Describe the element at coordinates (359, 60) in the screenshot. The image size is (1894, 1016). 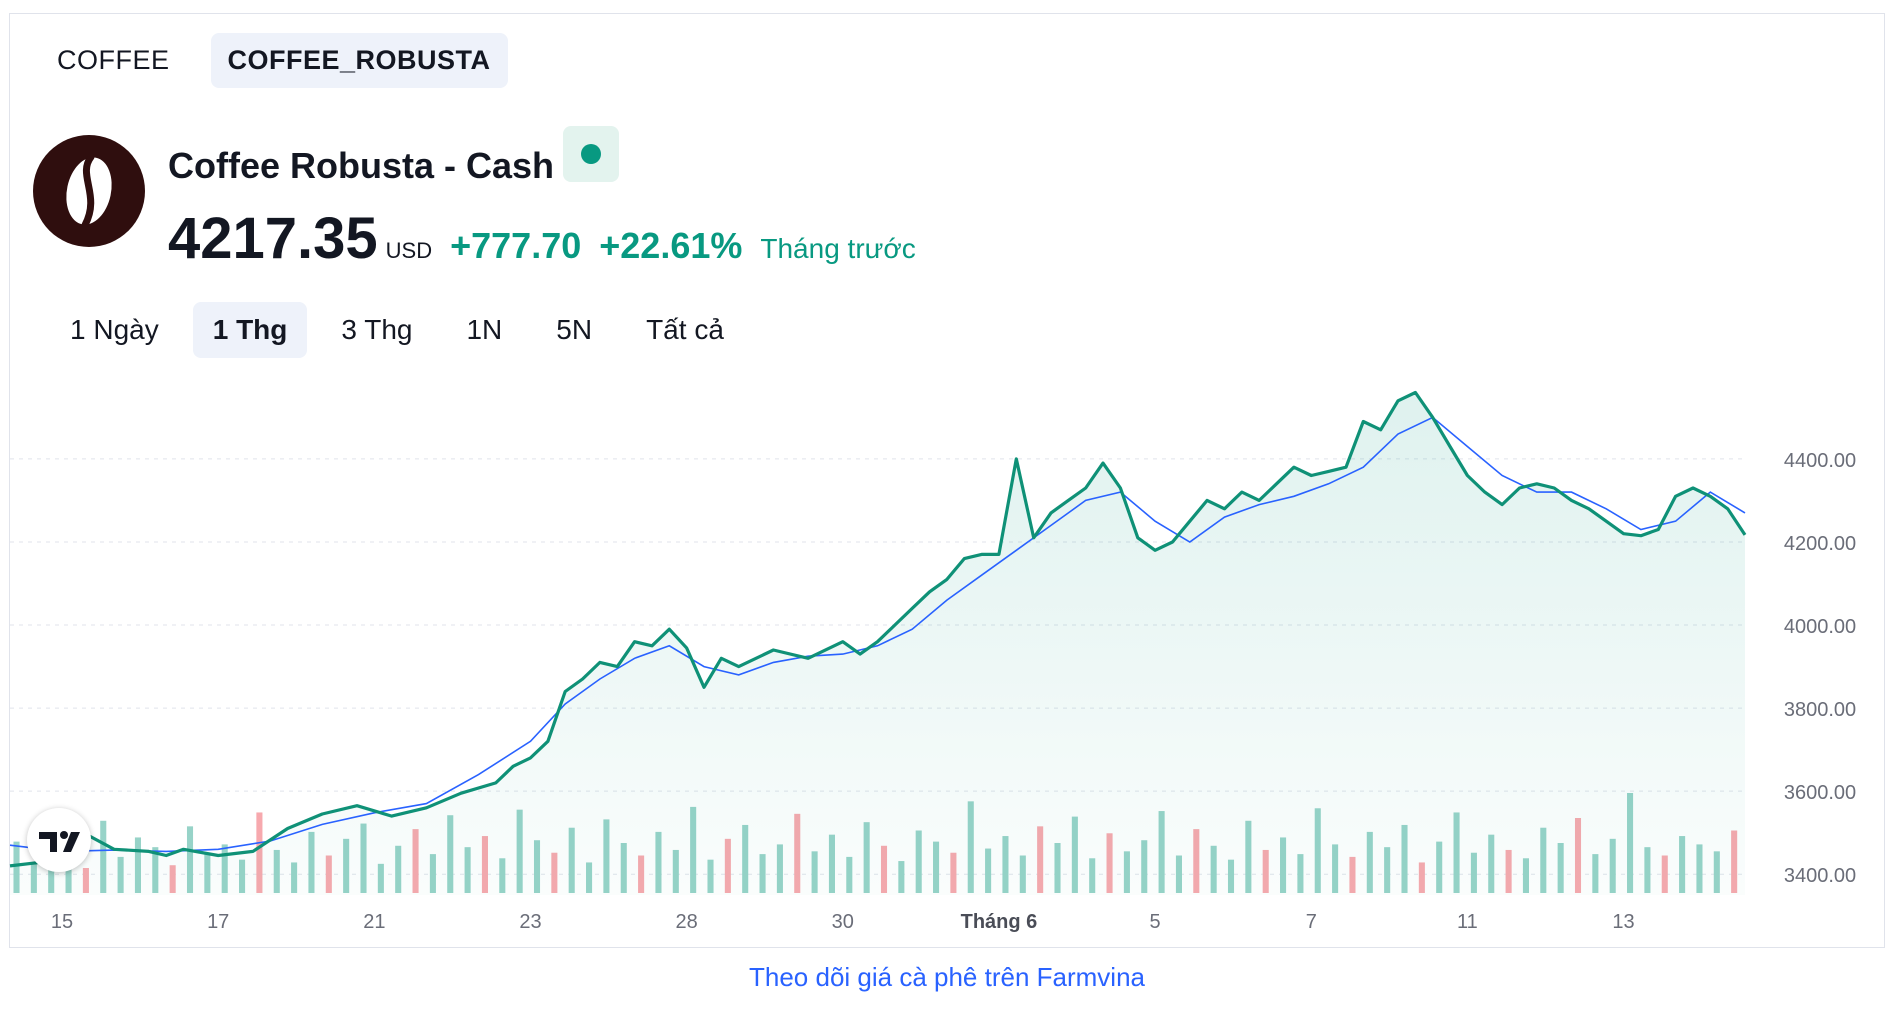
I see `tab-coffee-robusta: COFFEE_ROBUSTA` at that location.